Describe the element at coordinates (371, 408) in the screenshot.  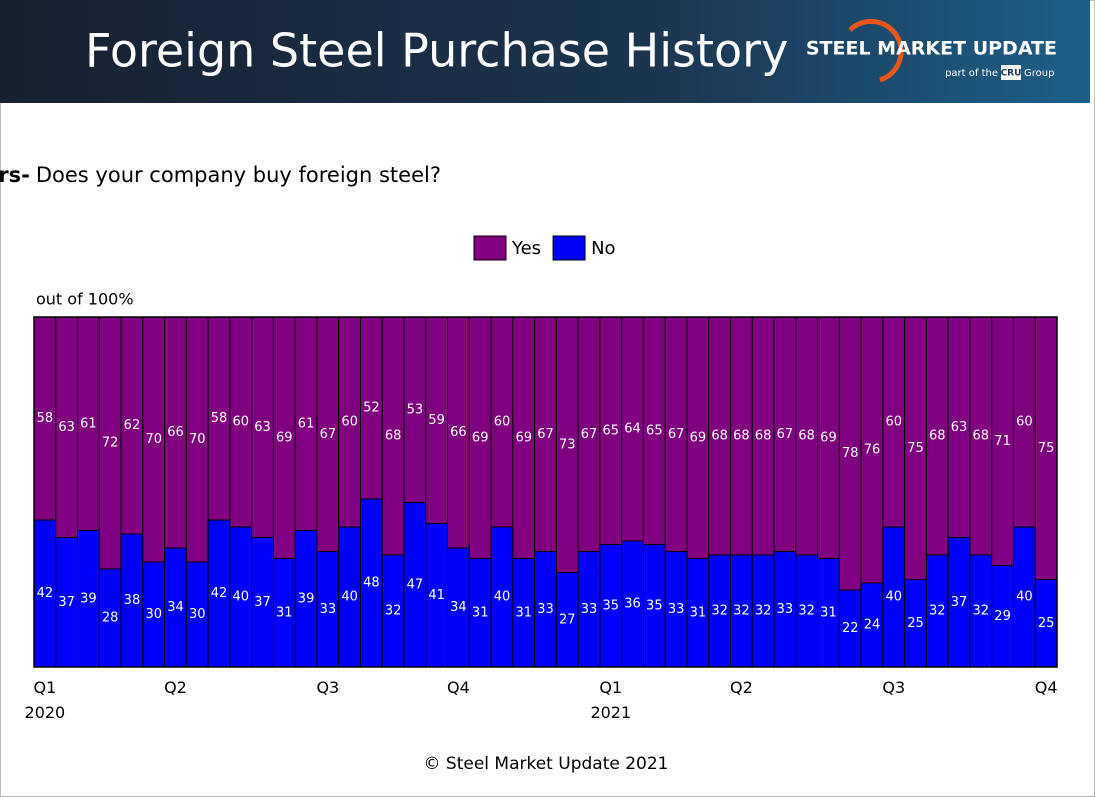
I see `data-label: 52` at that location.